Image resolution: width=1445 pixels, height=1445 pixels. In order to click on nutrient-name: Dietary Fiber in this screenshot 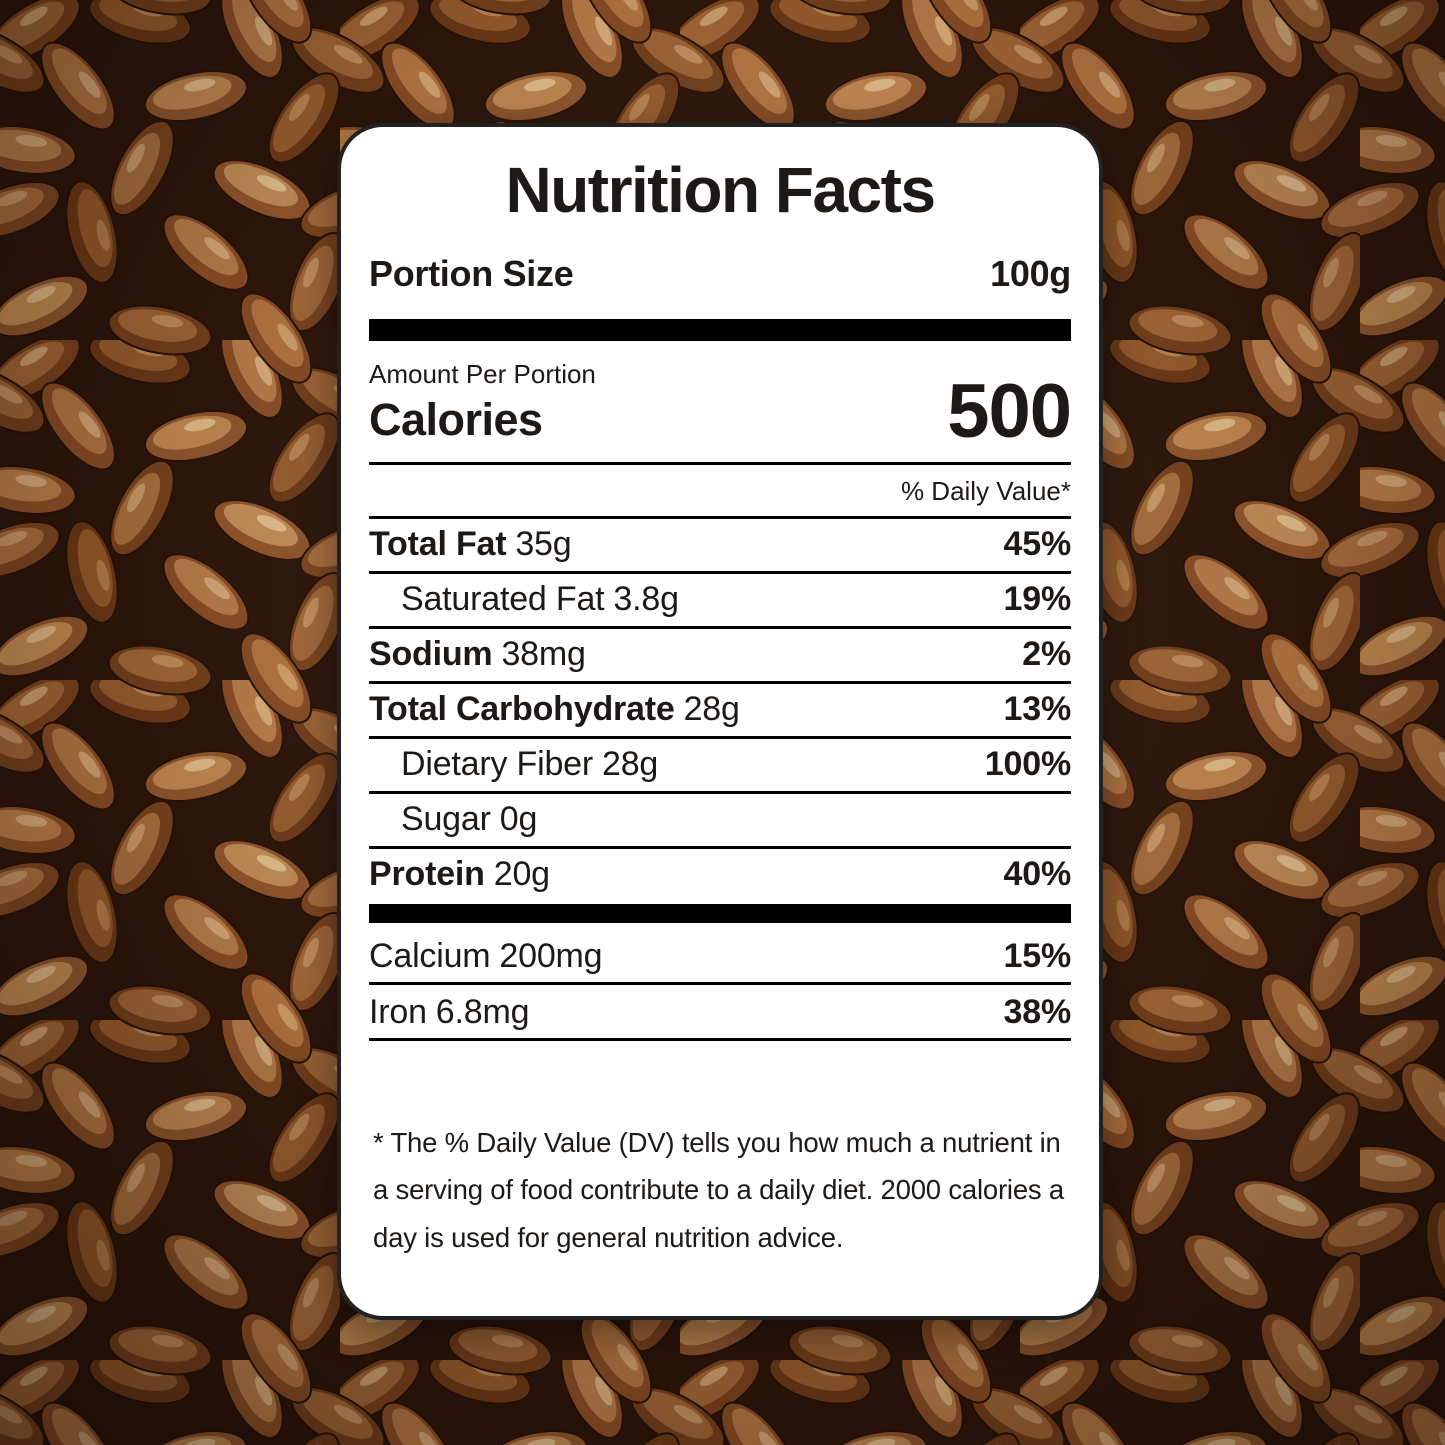, I will do `click(497, 764)`.